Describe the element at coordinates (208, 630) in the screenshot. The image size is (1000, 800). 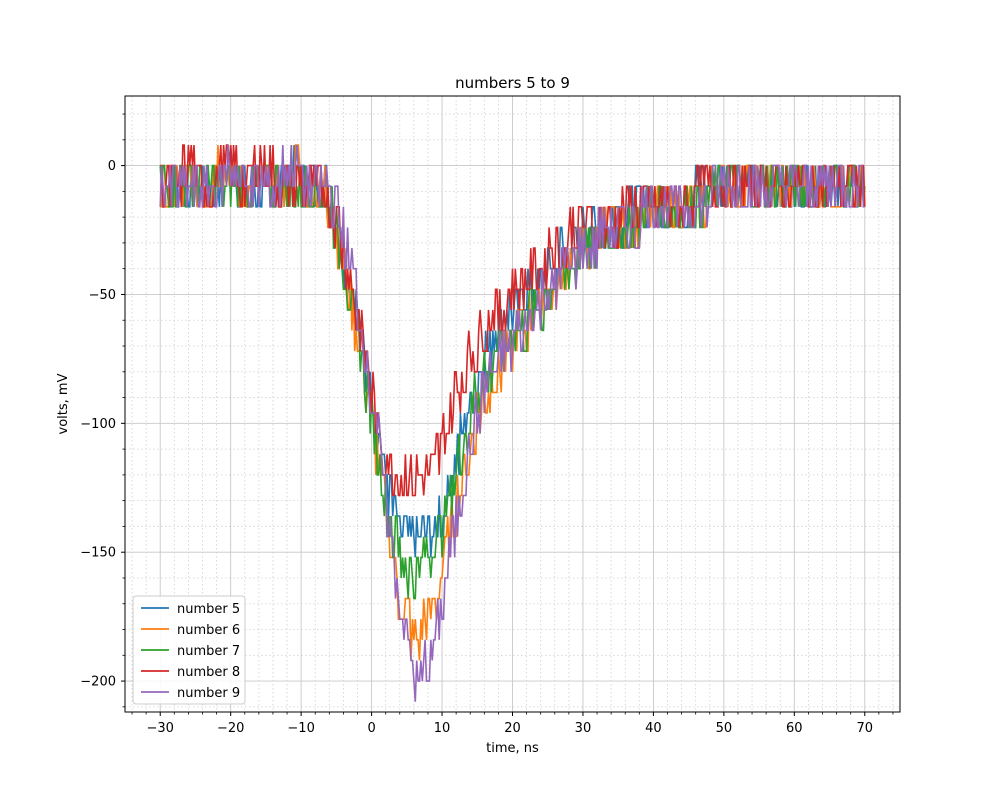
I see `legend-entry-label: number 6` at that location.